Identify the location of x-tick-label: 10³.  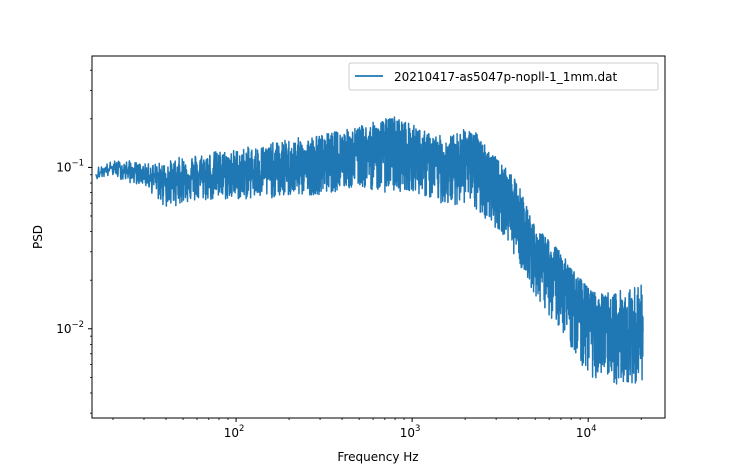
(410, 432).